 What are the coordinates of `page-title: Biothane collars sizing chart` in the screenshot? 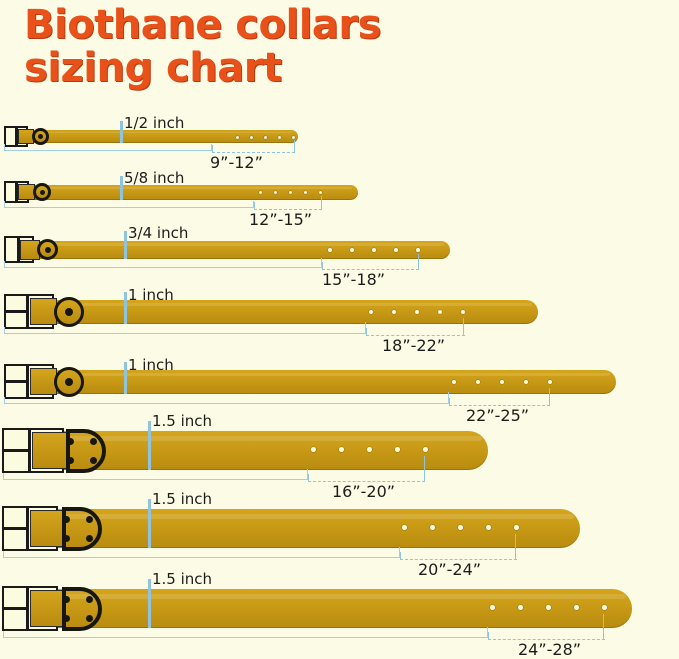 It's located at (202, 46).